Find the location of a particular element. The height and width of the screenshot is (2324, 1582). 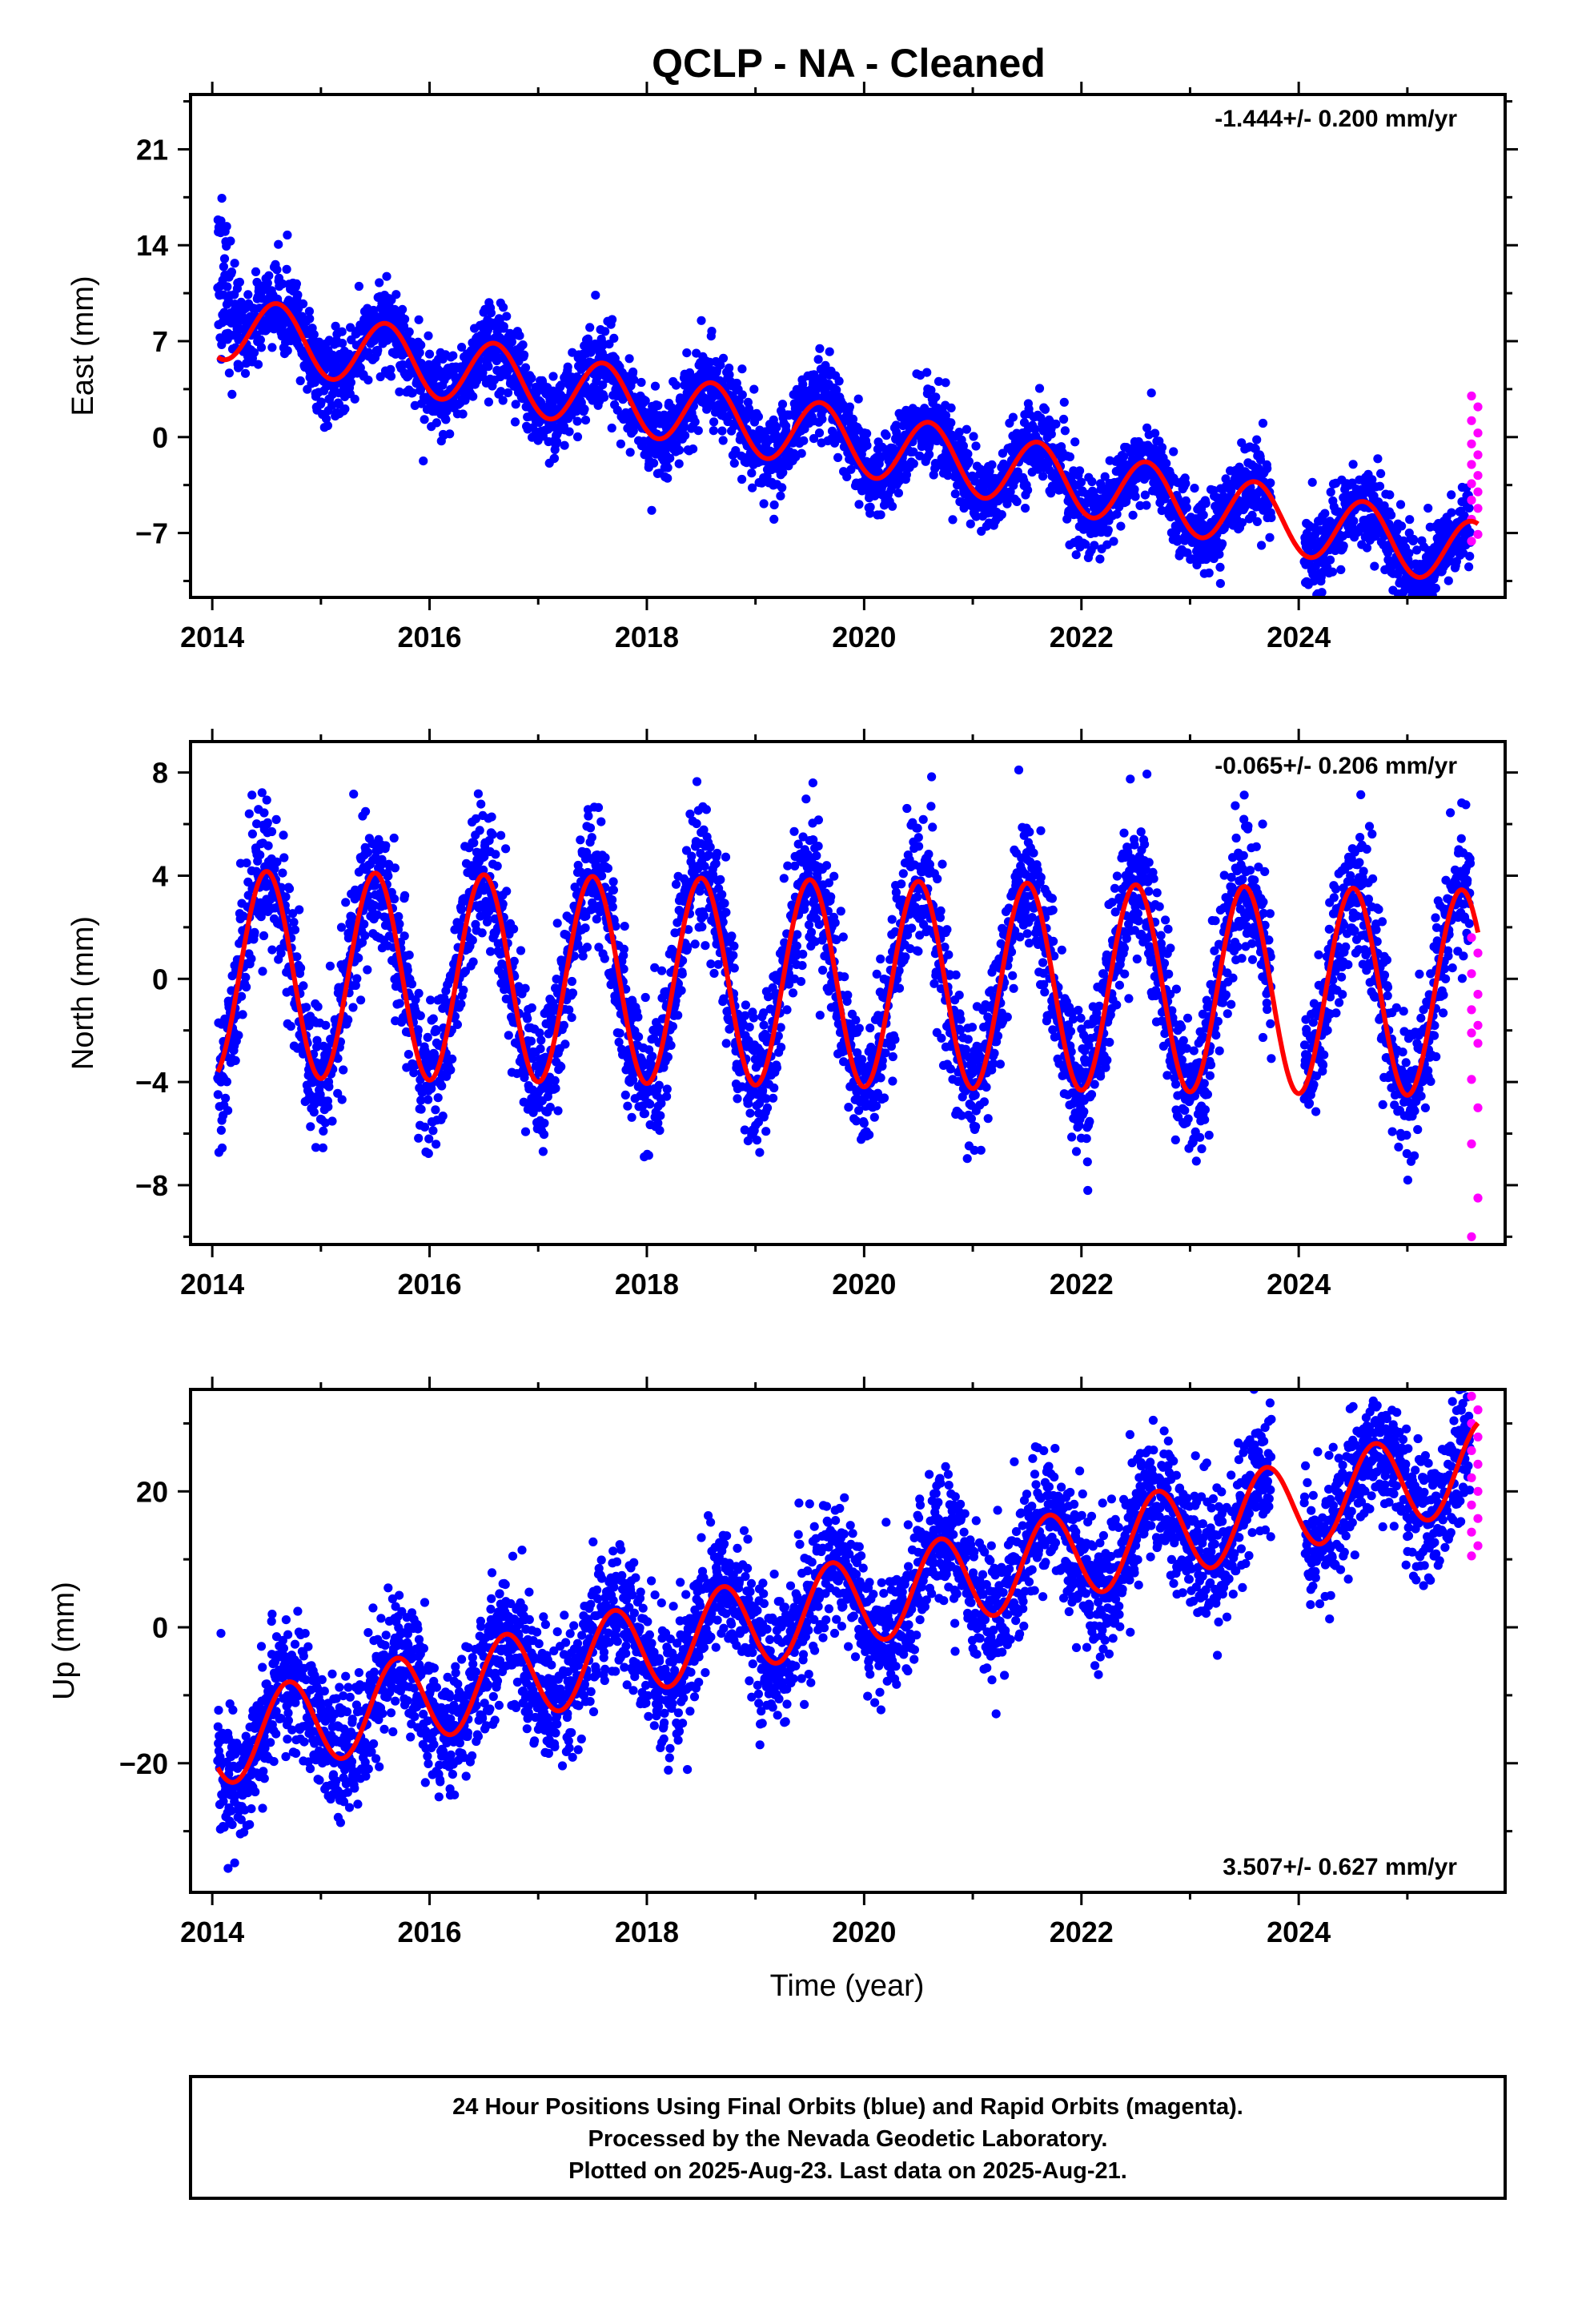

y-tick-label: 14 is located at coordinates (152, 245).